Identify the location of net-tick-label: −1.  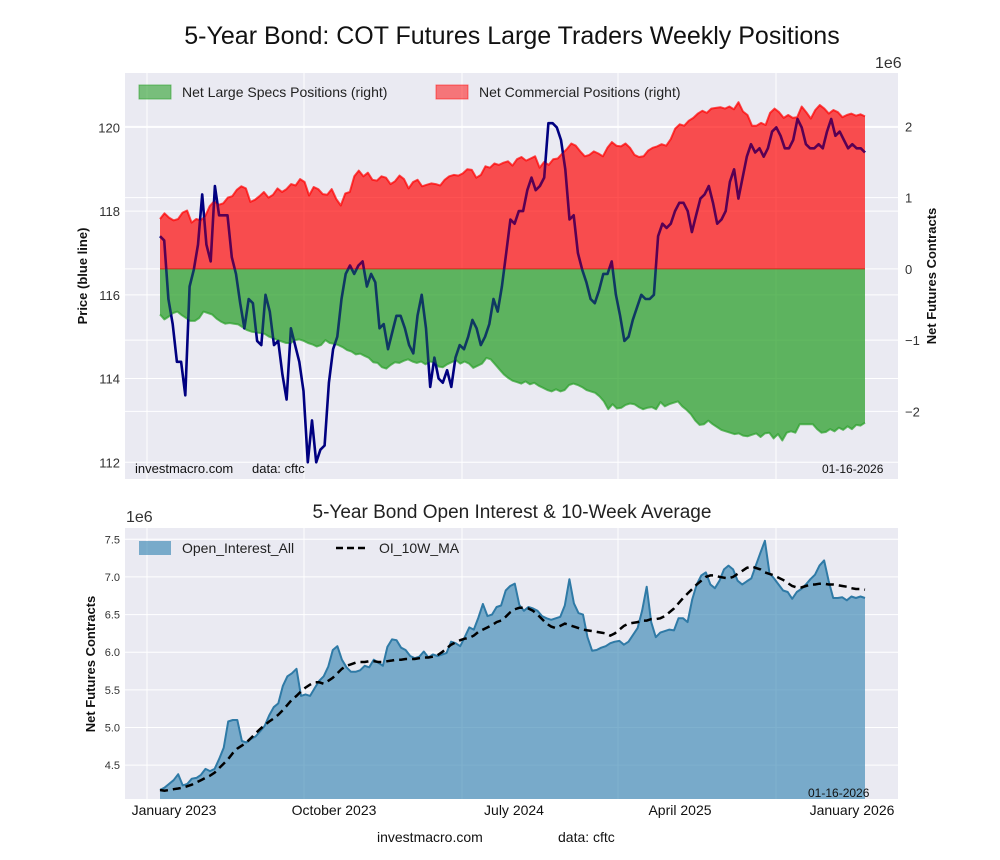
(912, 340).